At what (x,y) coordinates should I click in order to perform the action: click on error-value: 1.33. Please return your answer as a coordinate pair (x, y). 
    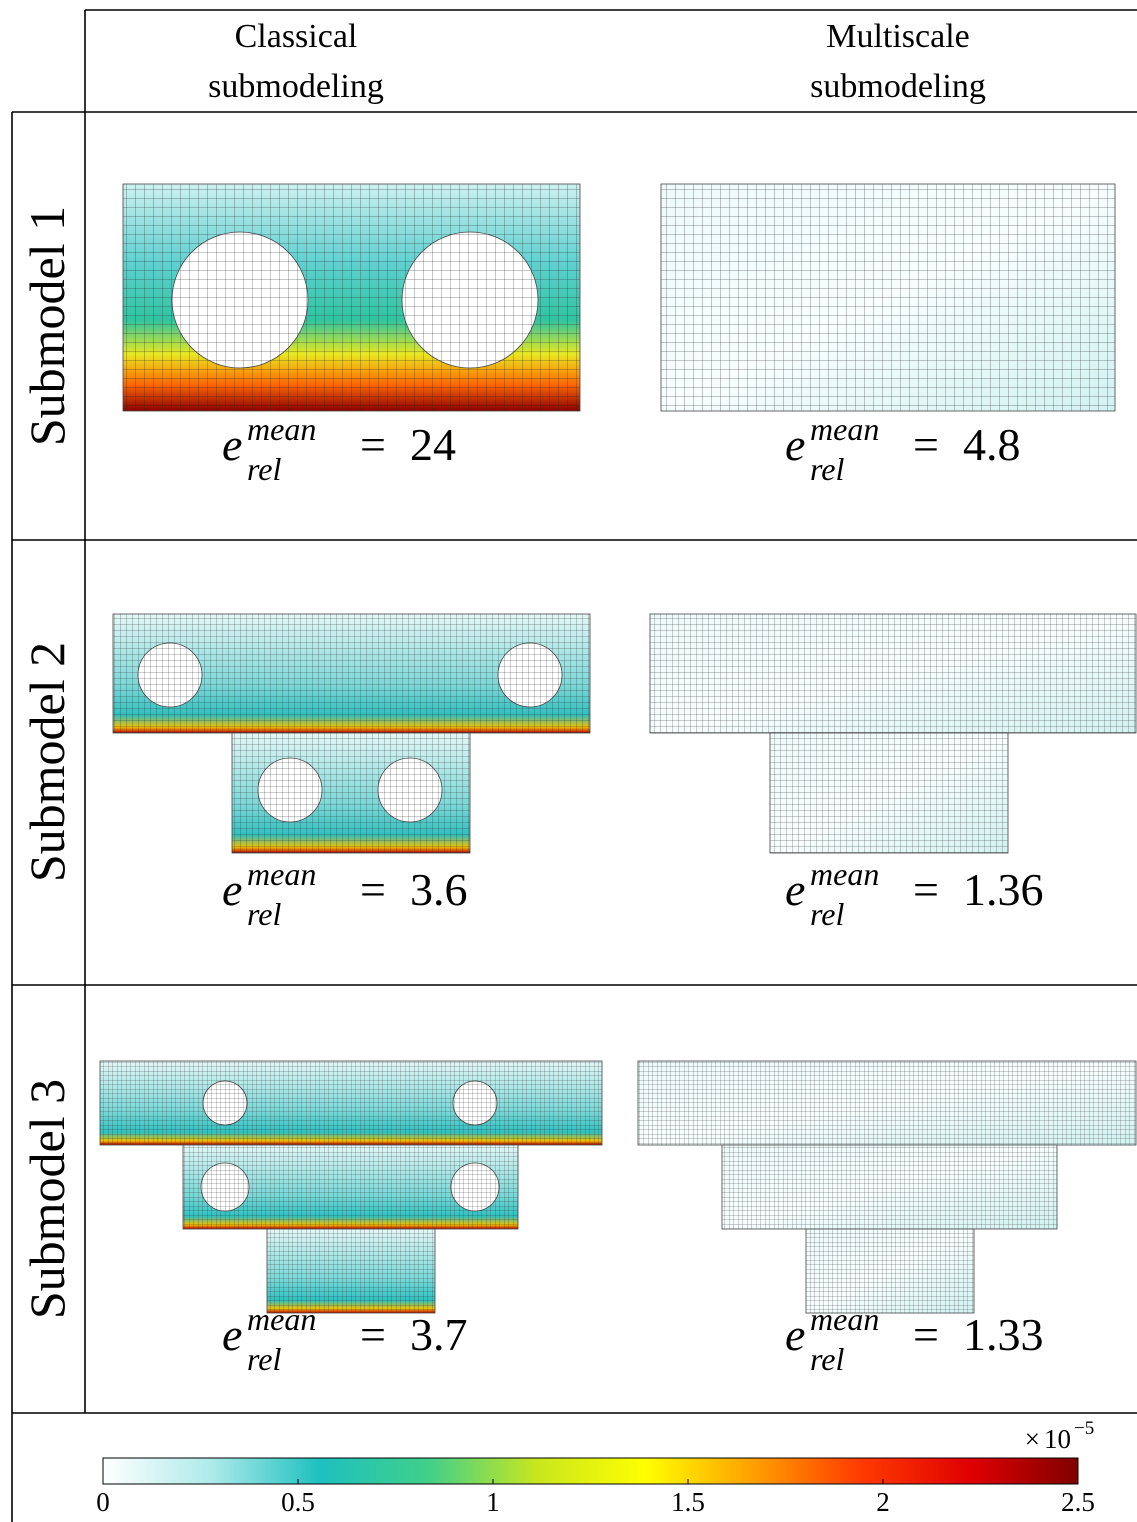
    Looking at the image, I should click on (1003, 1334).